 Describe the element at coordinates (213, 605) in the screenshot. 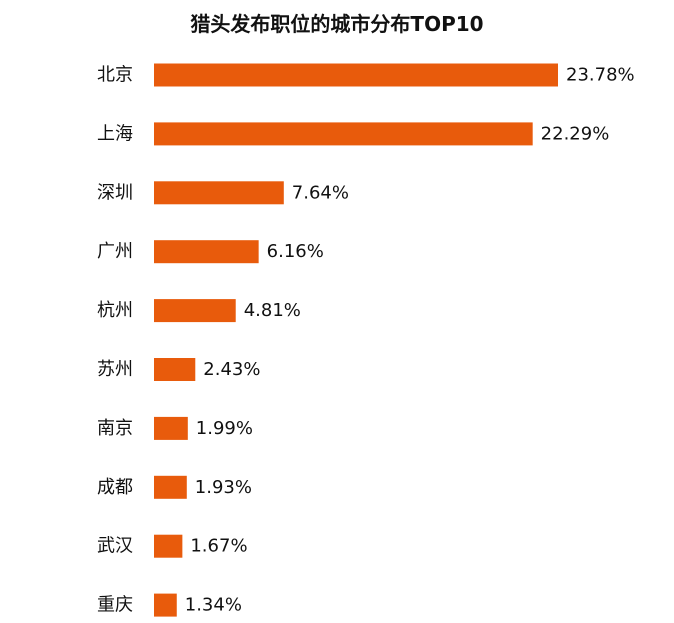

I see `value-label: 1.34%` at that location.